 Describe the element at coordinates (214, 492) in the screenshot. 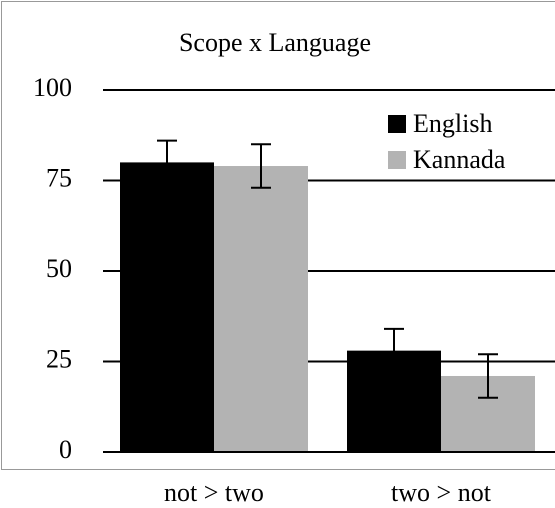

I see `x-tick-label: not > two` at that location.